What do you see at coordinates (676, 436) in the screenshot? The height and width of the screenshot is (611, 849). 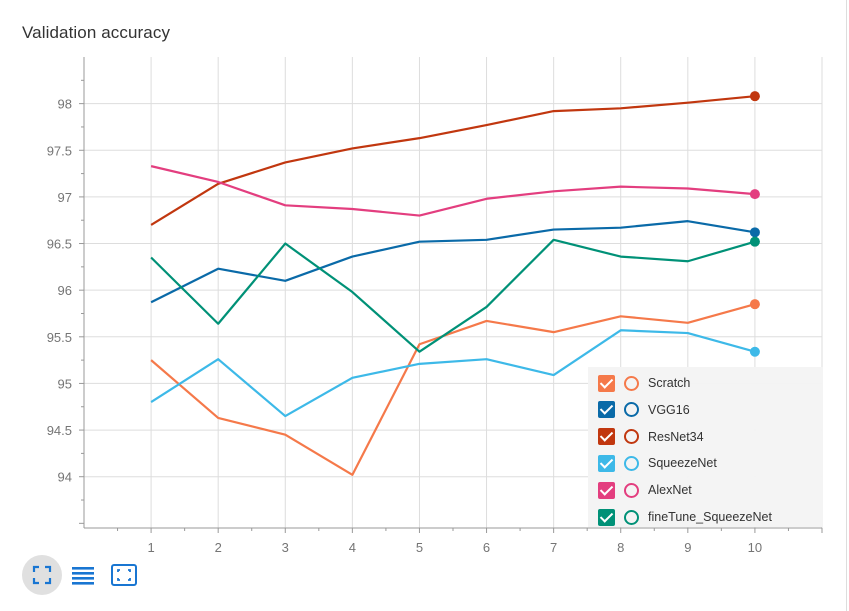 I see `legend-label: ResNet34` at bounding box center [676, 436].